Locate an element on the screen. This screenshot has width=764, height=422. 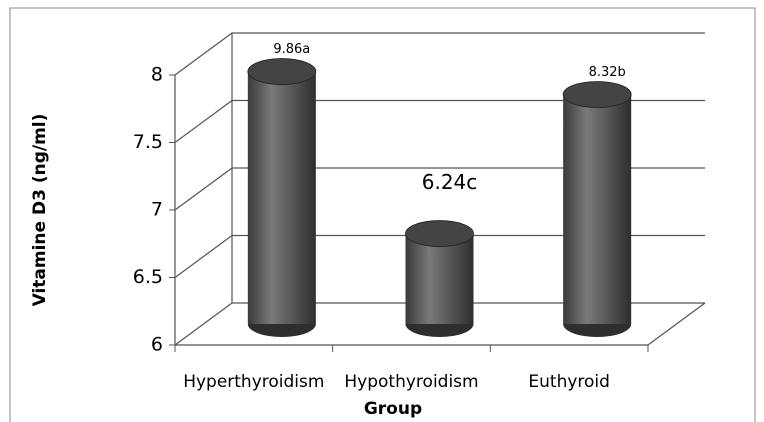
y-tick-label: 6 is located at coordinates (157, 345).